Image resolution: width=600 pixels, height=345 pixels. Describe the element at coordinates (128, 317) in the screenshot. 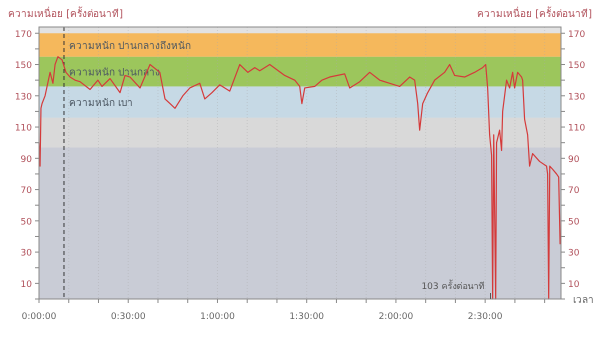

I see `x-tick-label: 0:30:00` at that location.